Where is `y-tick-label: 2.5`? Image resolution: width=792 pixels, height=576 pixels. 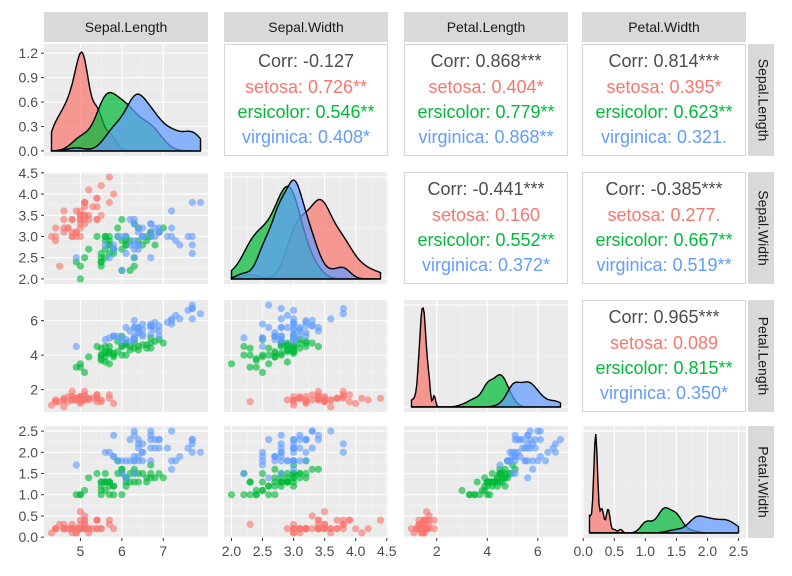 y-tick-label: 2.5 is located at coordinates (29, 258).